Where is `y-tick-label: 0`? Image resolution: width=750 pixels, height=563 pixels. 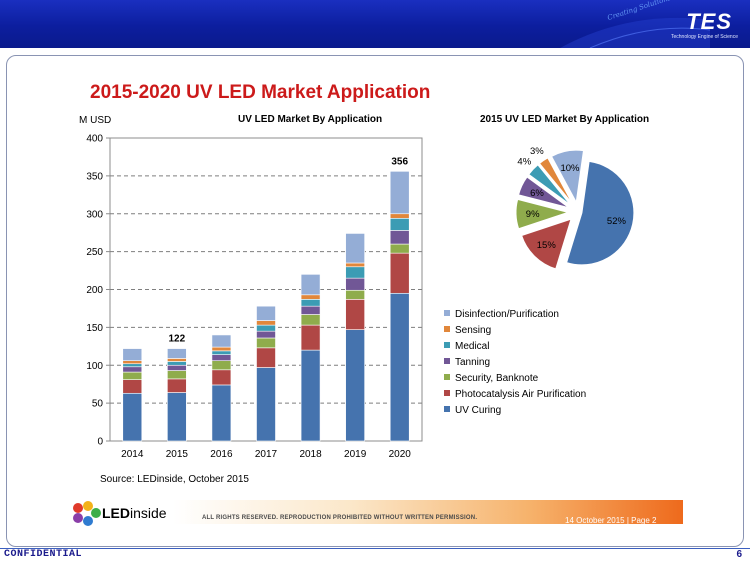 y-tick-label: 0 is located at coordinates (100, 442).